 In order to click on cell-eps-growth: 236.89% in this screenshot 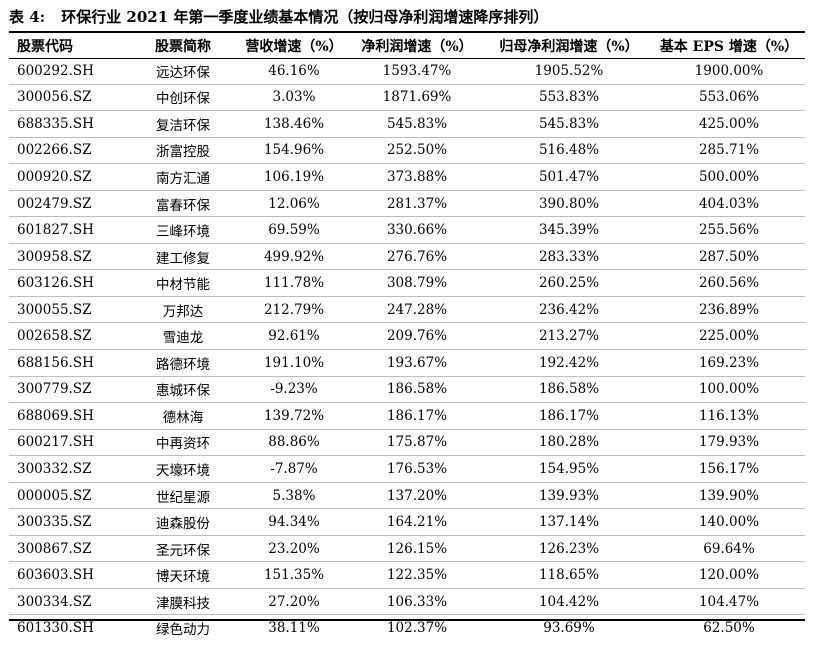, I will do `click(729, 310)`.